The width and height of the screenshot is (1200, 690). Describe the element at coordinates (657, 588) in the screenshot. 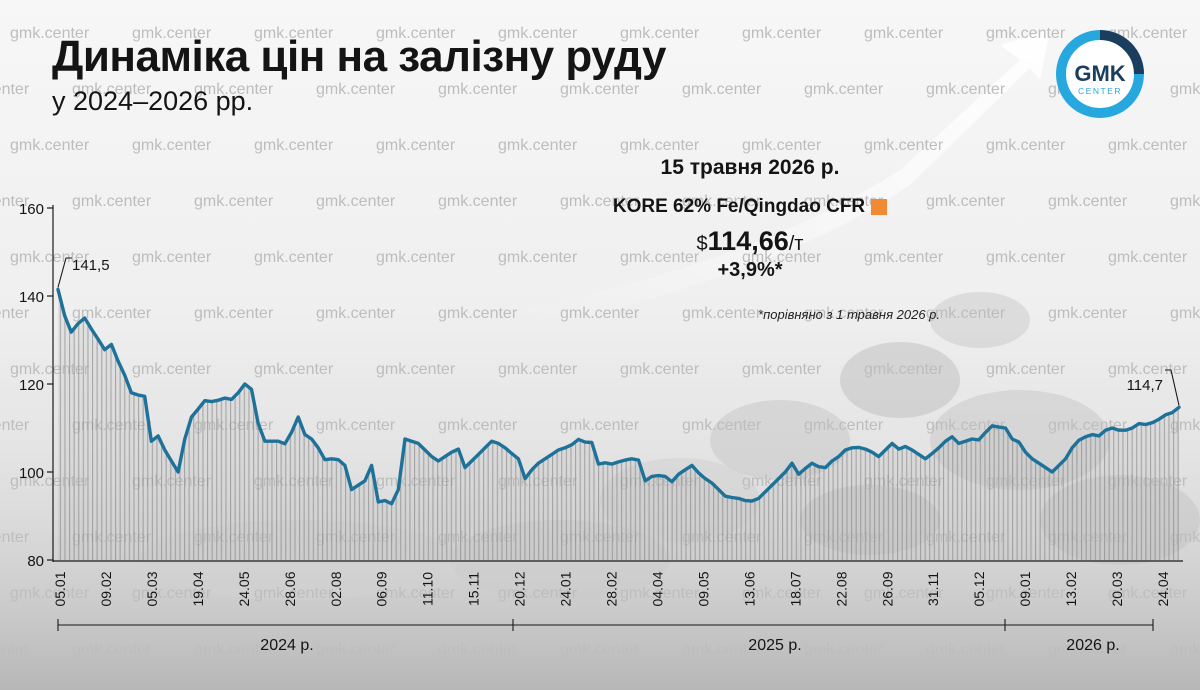

I see `x-tick-label: 04.04` at that location.